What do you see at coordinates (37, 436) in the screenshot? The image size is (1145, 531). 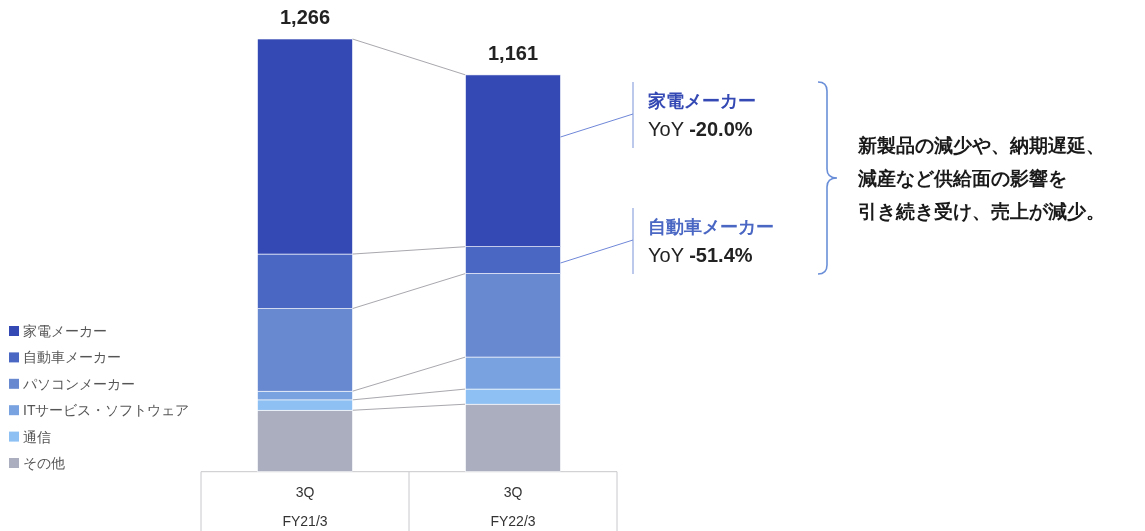 I see `legend-label: 通信` at bounding box center [37, 436].